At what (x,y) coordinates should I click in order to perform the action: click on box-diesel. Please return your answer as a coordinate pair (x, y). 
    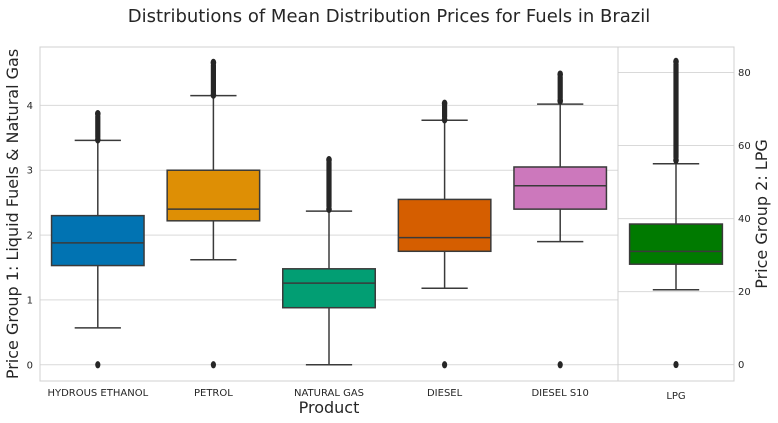
    Looking at the image, I should click on (444, 234).